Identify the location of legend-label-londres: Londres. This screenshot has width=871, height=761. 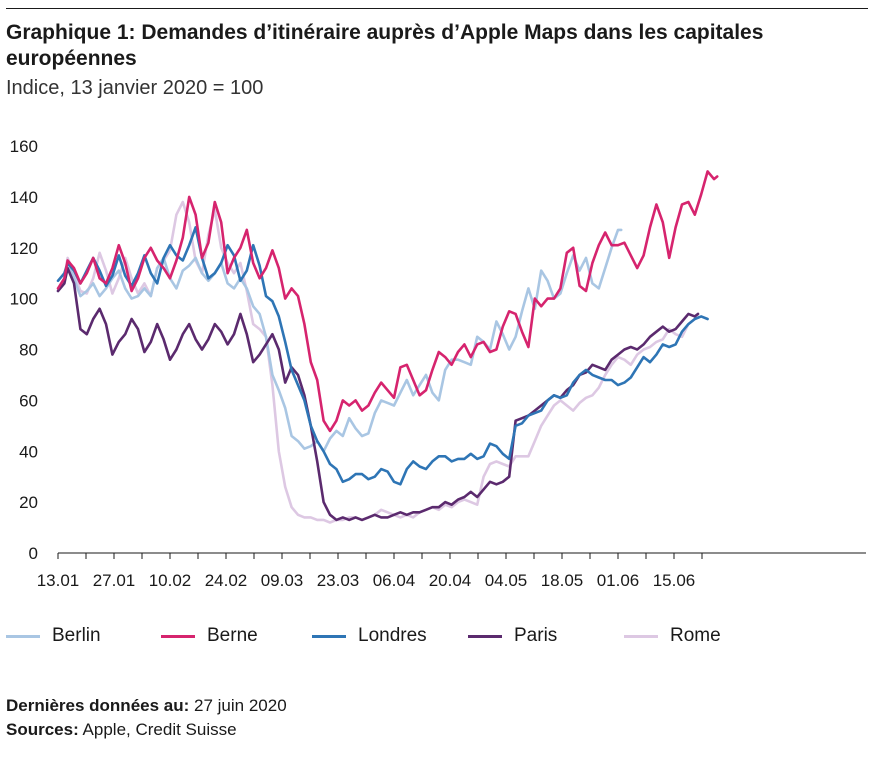
(392, 635).